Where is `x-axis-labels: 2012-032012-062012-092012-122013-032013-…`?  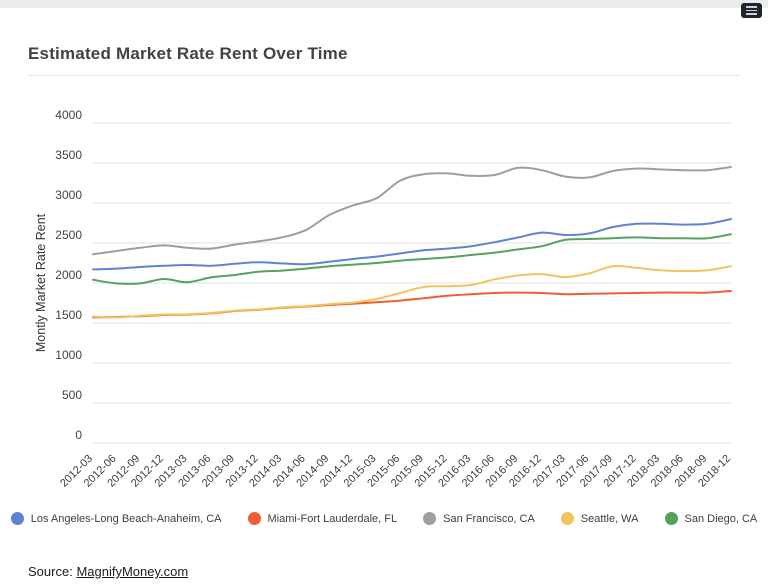
x-axis-labels: 2012-032012-062012-092012-122013-032013-… is located at coordinates (395, 471).